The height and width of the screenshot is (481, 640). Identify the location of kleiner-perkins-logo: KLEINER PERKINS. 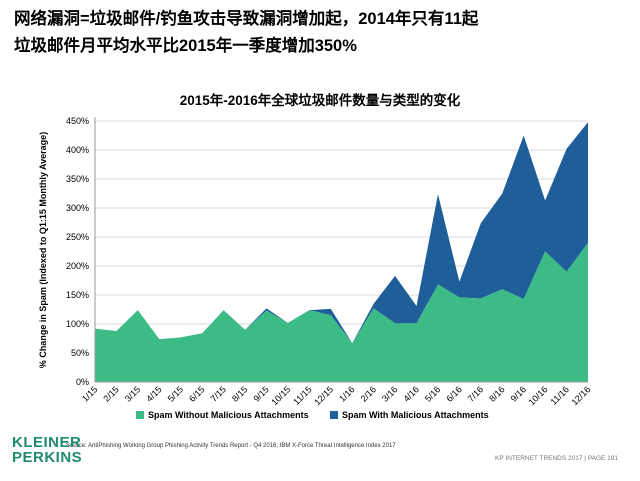
(47, 450).